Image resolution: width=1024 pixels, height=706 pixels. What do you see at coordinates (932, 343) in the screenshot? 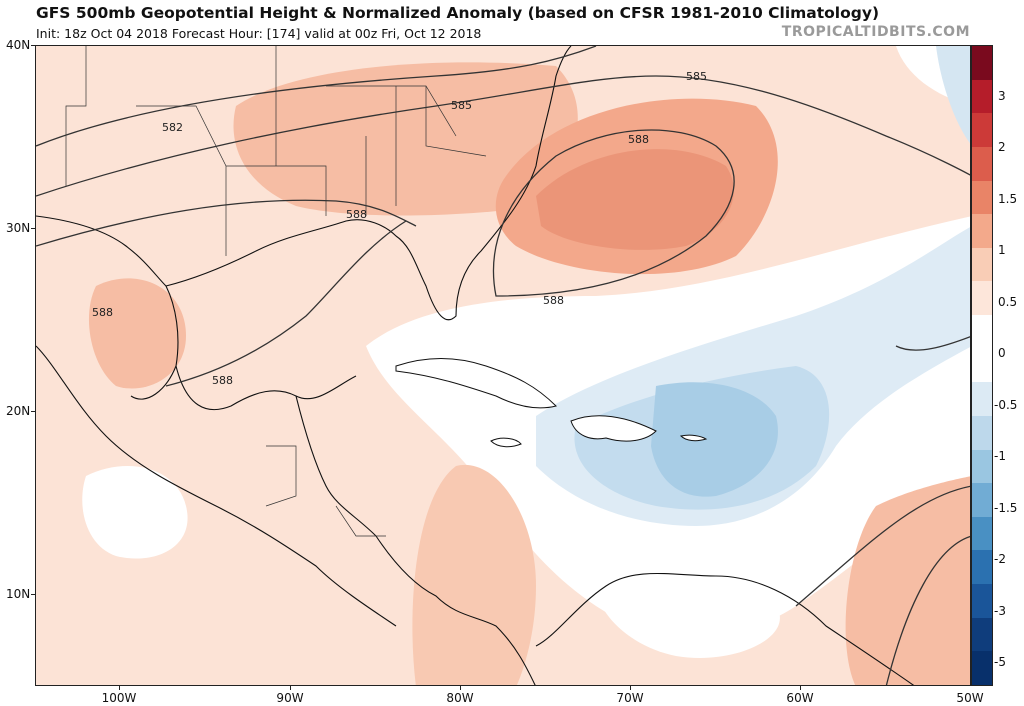
I see `contour-588-east` at bounding box center [932, 343].